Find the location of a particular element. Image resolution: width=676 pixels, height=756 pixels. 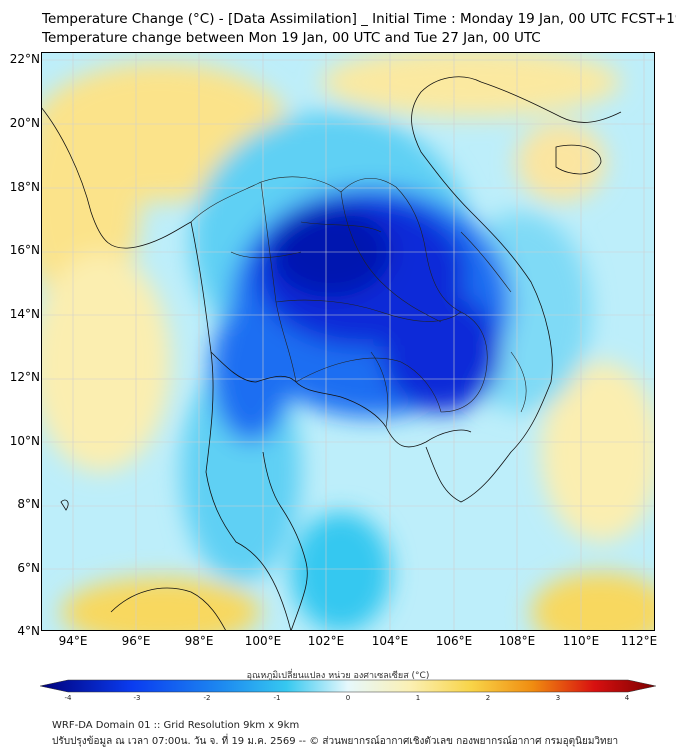

colorbar-tick: 3 is located at coordinates (558, 698).